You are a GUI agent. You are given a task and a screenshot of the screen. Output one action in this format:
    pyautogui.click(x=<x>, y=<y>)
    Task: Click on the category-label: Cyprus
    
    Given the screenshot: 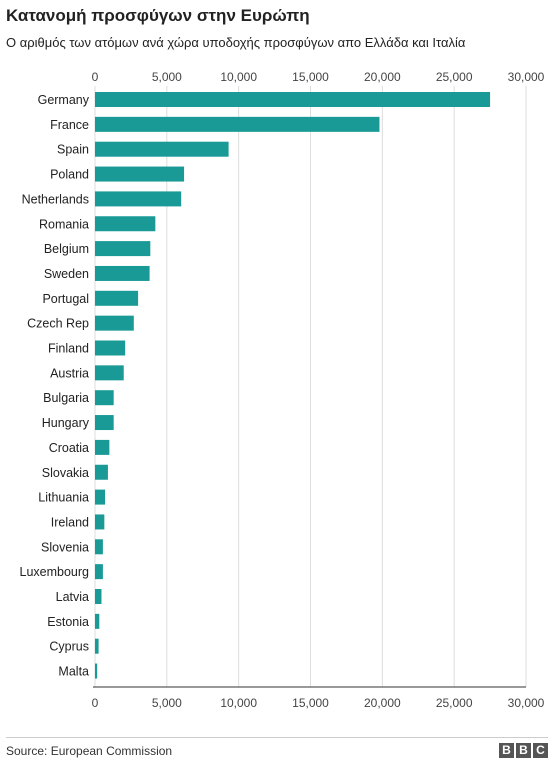 What is the action you would take?
    pyautogui.click(x=69, y=647)
    